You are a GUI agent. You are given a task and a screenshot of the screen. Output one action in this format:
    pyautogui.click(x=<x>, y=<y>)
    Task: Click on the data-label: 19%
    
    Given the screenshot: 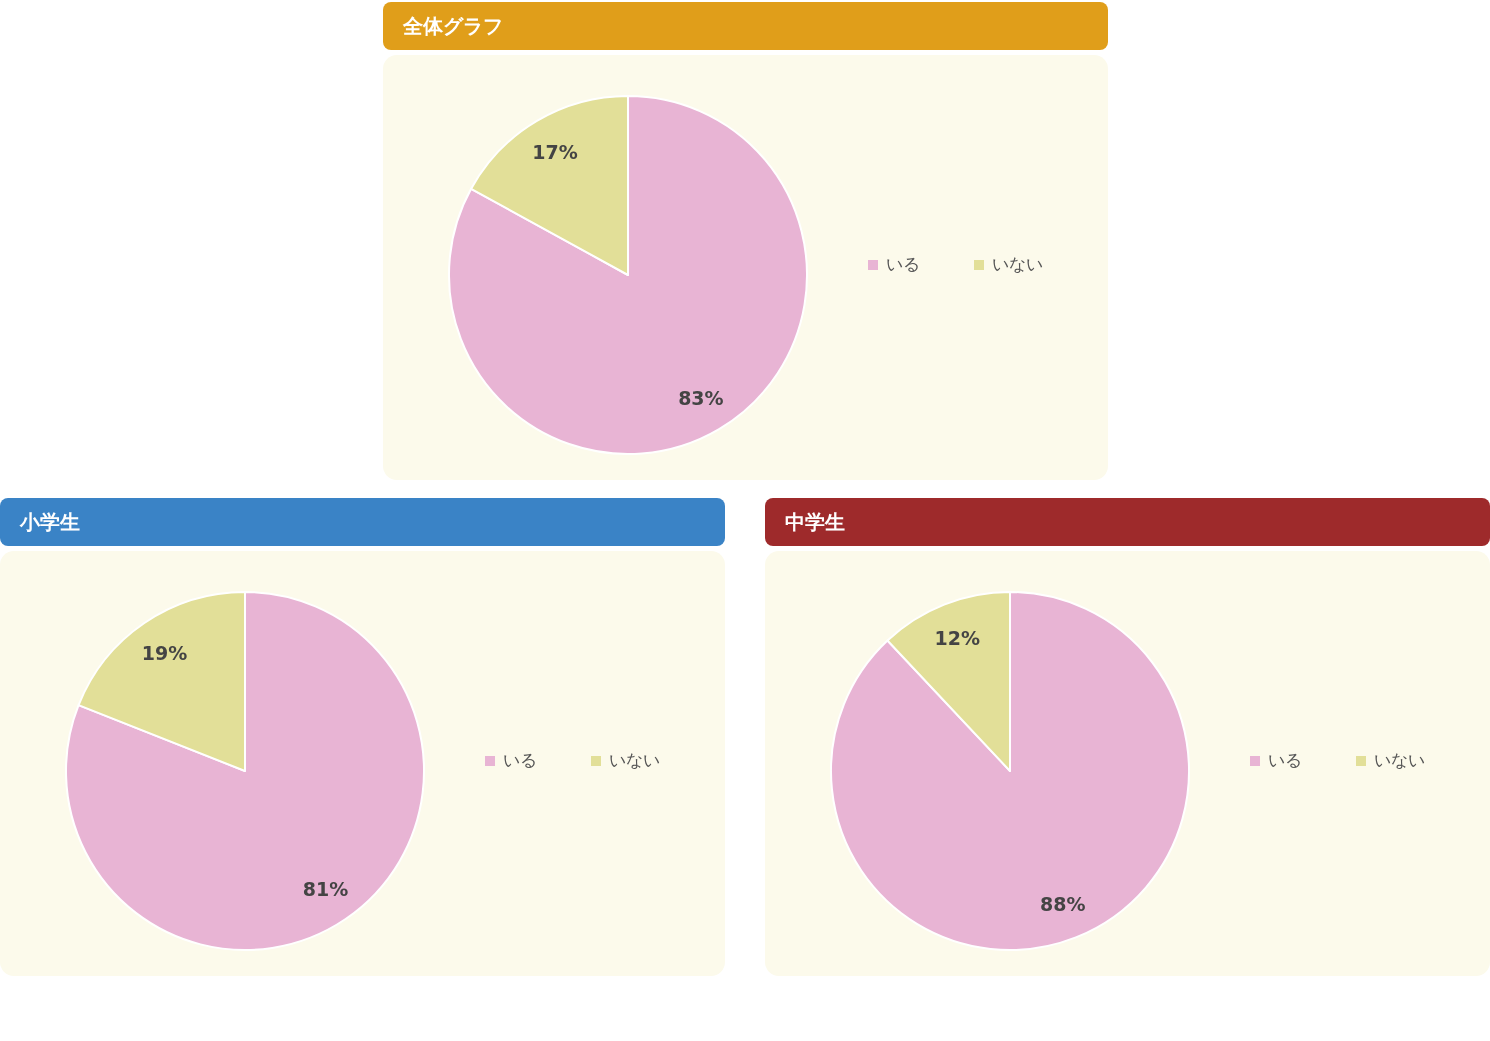 What is the action you would take?
    pyautogui.click(x=164, y=652)
    